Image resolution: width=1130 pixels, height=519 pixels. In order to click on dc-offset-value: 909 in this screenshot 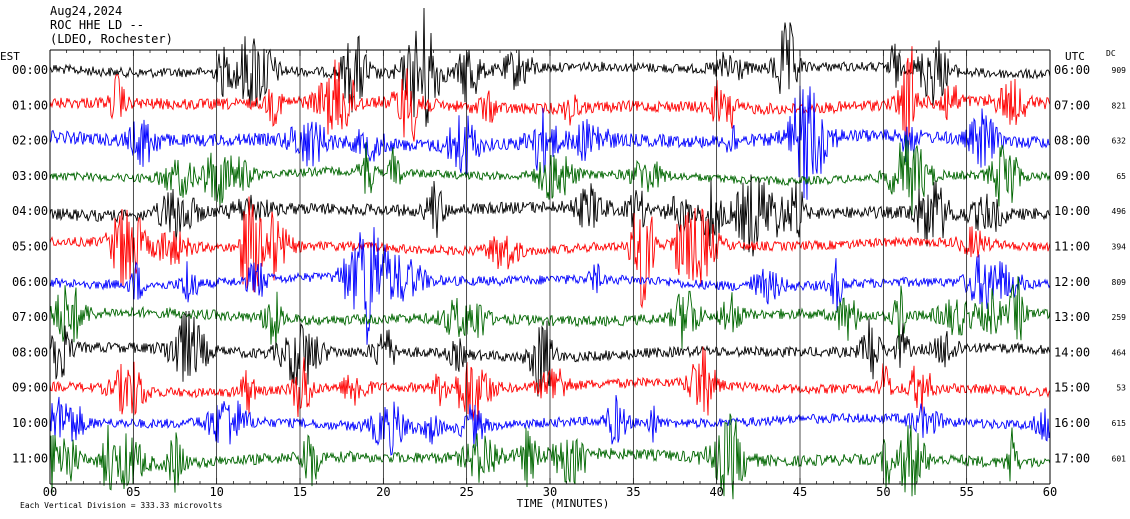, I will do `click(1119, 70)`.